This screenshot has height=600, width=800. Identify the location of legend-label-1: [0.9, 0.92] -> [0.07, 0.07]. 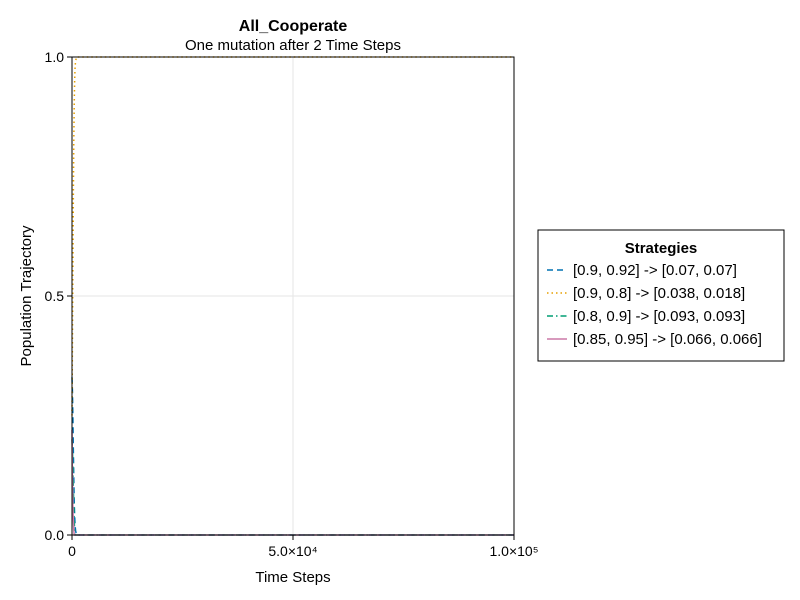
(655, 270).